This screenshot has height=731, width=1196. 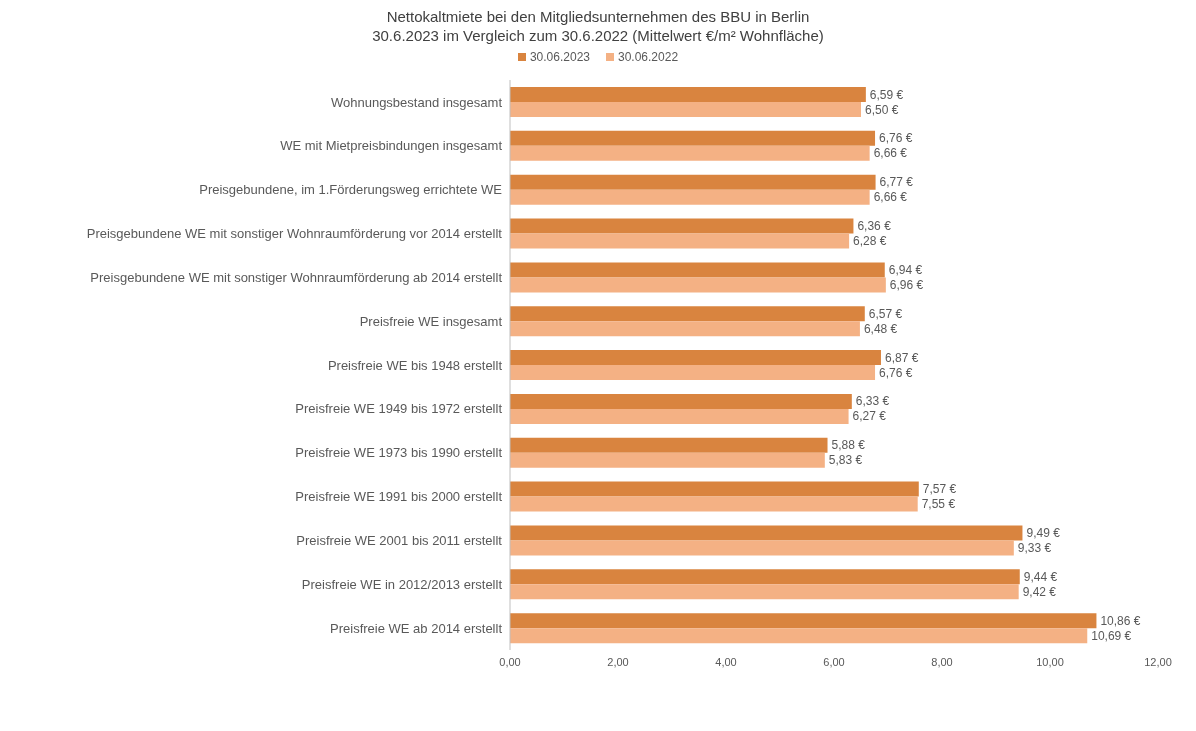 I want to click on y-tick-label: Preisfreie WE 1991 bis 2000 erstellt, so click(x=399, y=497).